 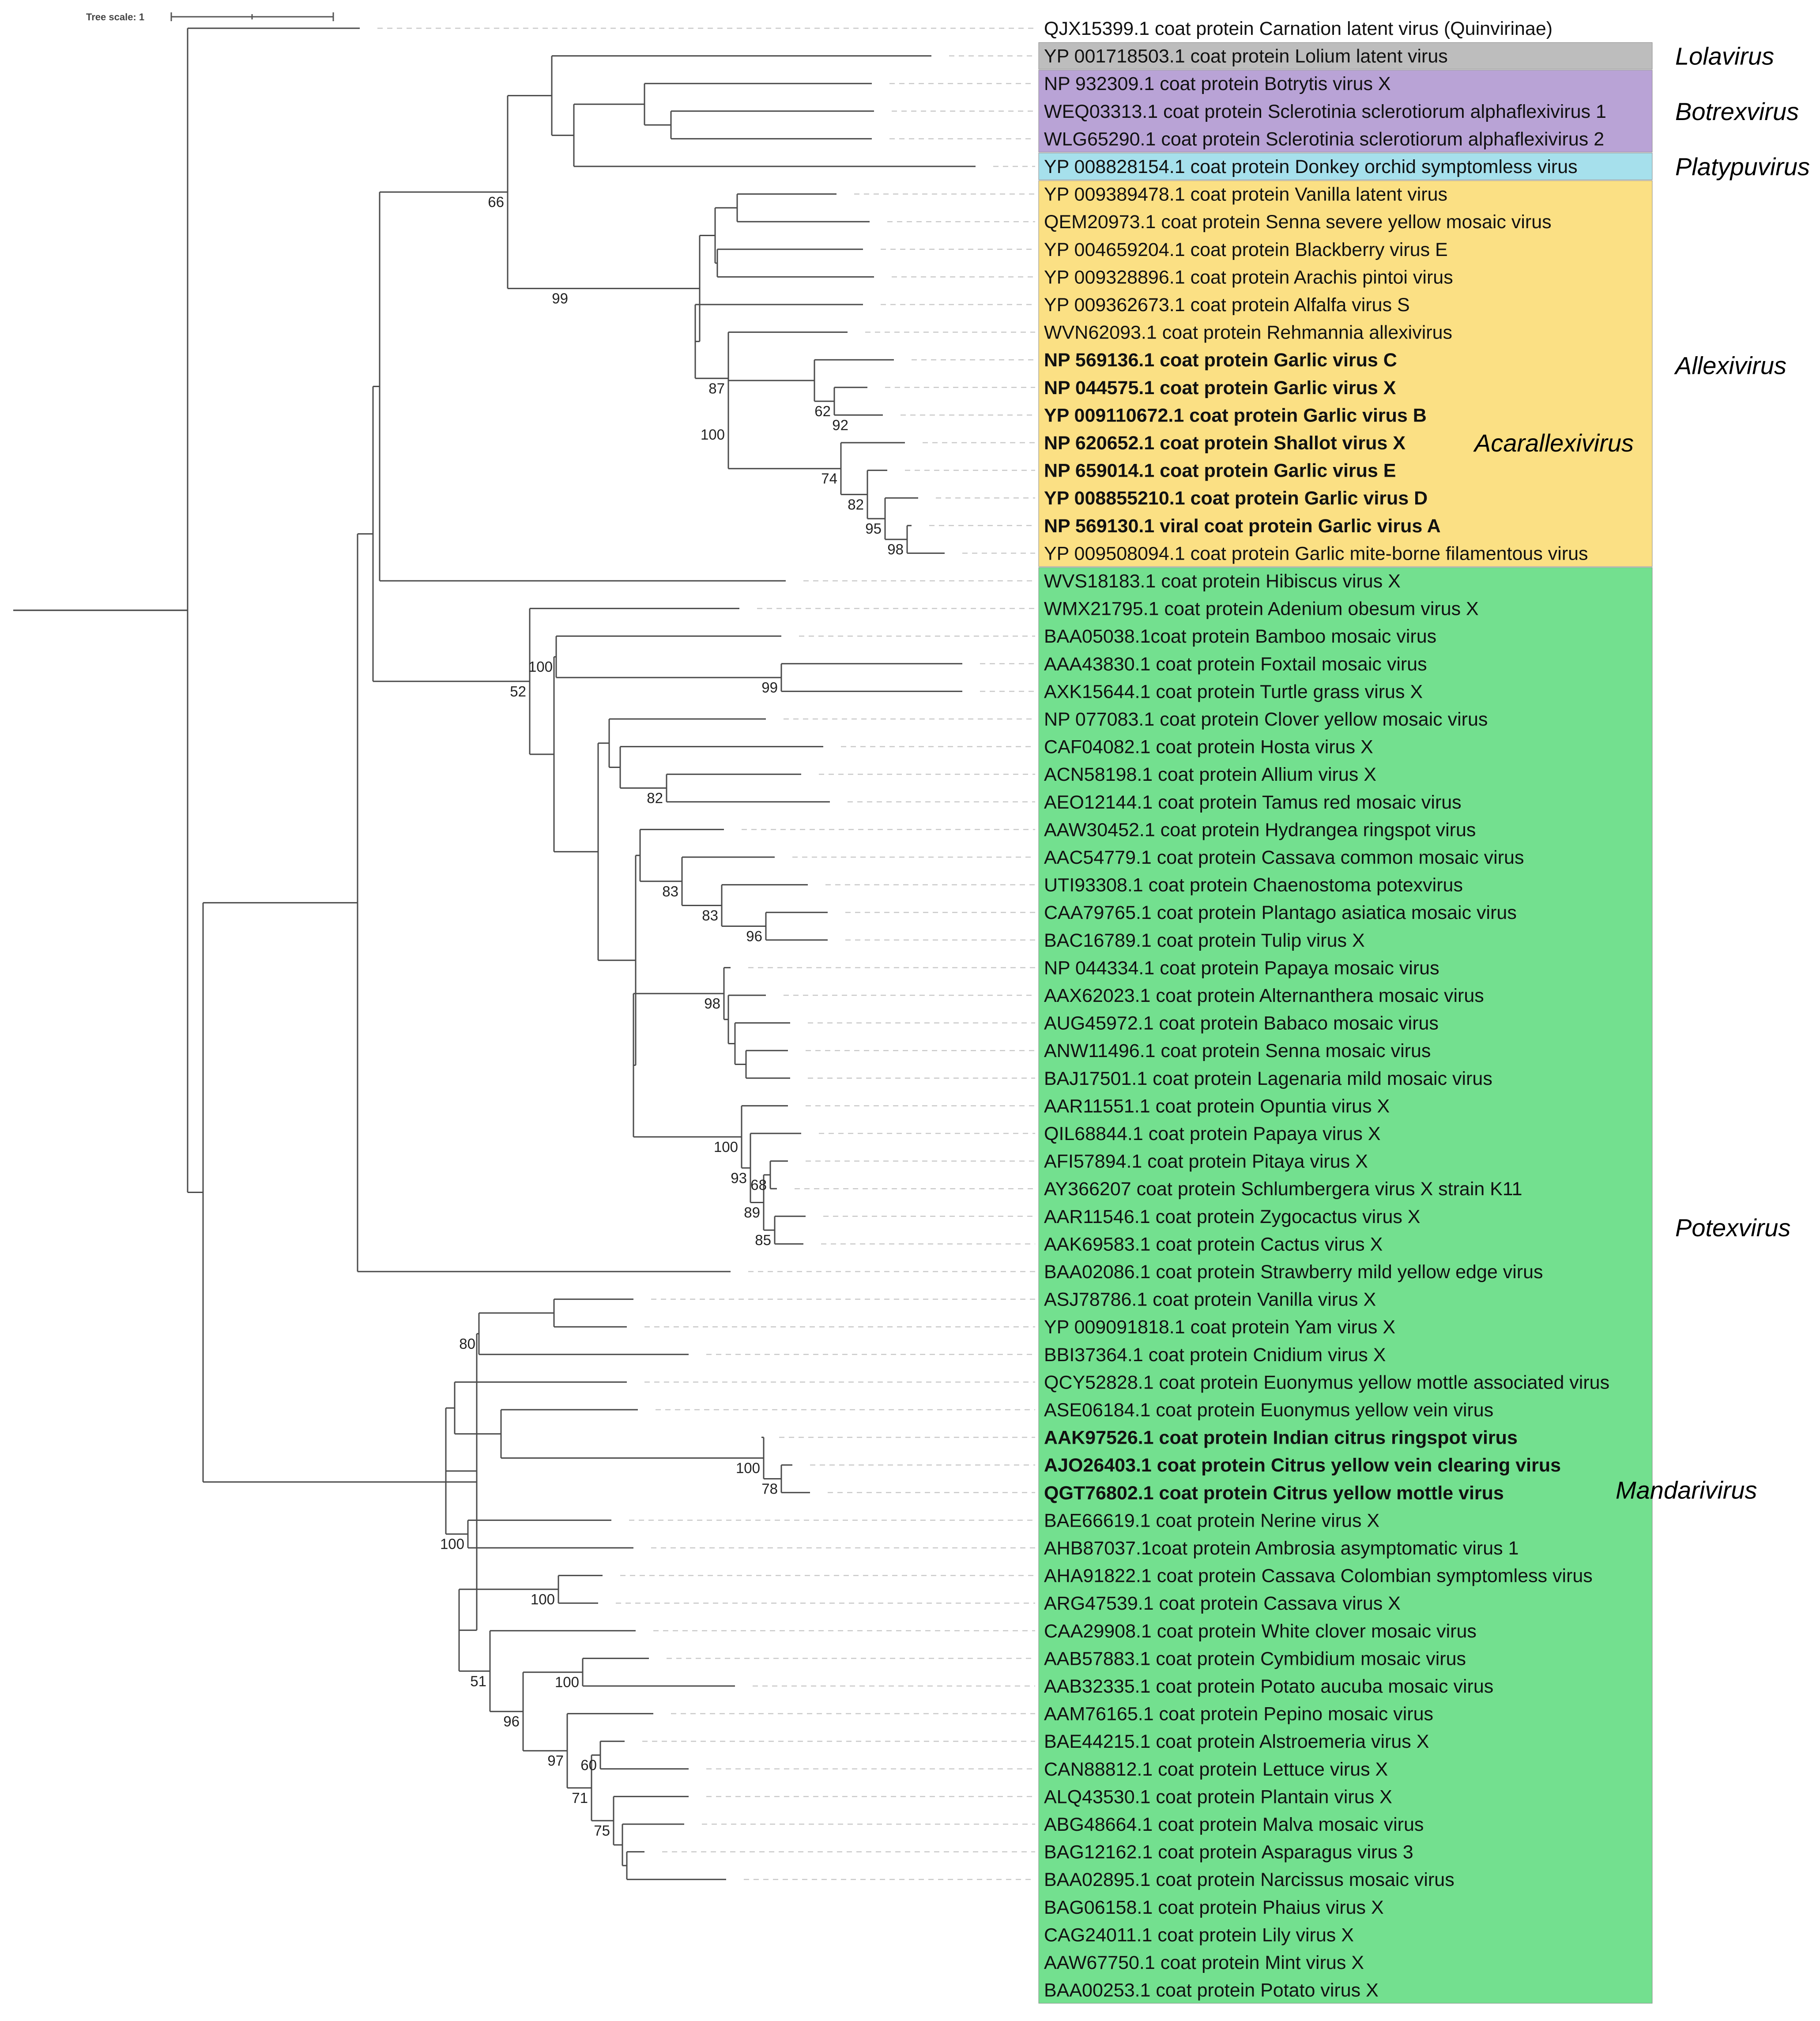 I want to click on bootstrap-value: 74, so click(x=829, y=479).